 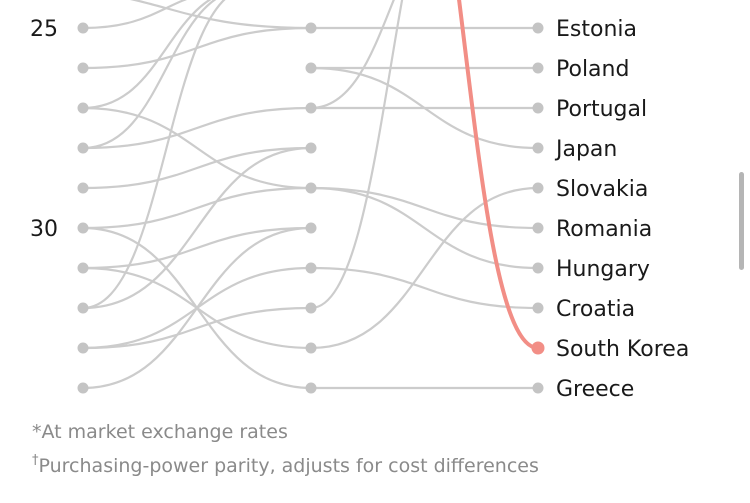 I want to click on label-hungary: Hungary, so click(x=603, y=269).